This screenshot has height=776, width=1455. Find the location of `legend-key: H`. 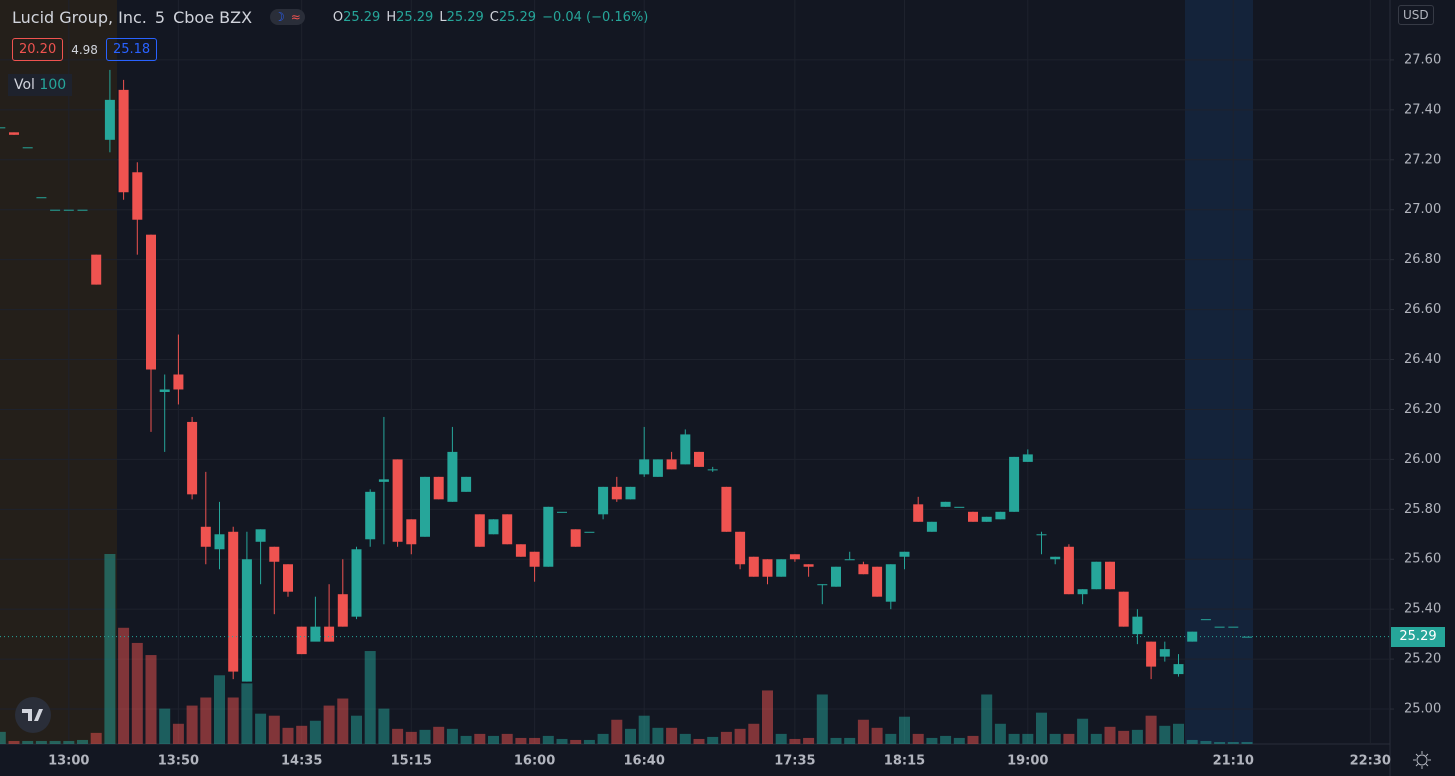

legend-key: H is located at coordinates (391, 17).